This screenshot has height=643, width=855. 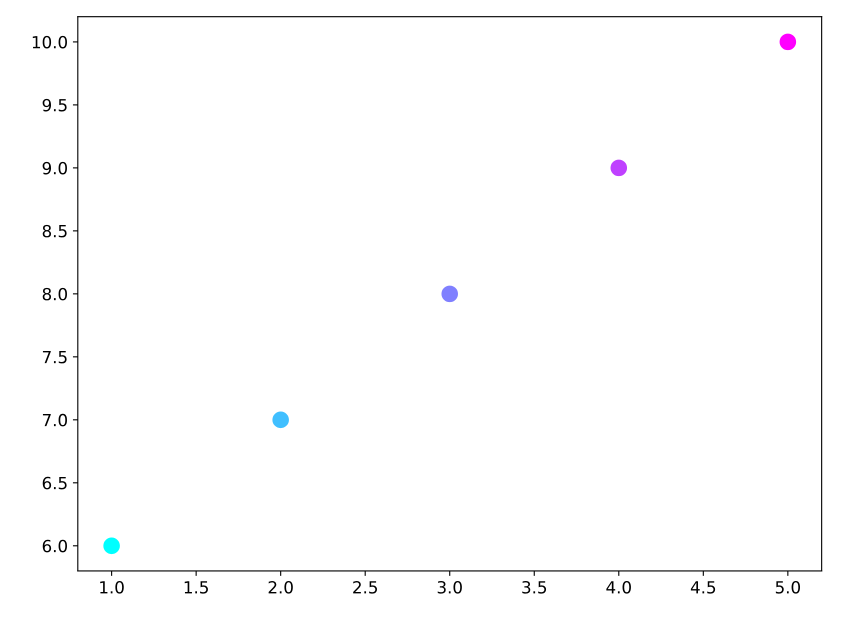 What do you see at coordinates (54, 546) in the screenshot?
I see `y-tick-label: 6.0` at bounding box center [54, 546].